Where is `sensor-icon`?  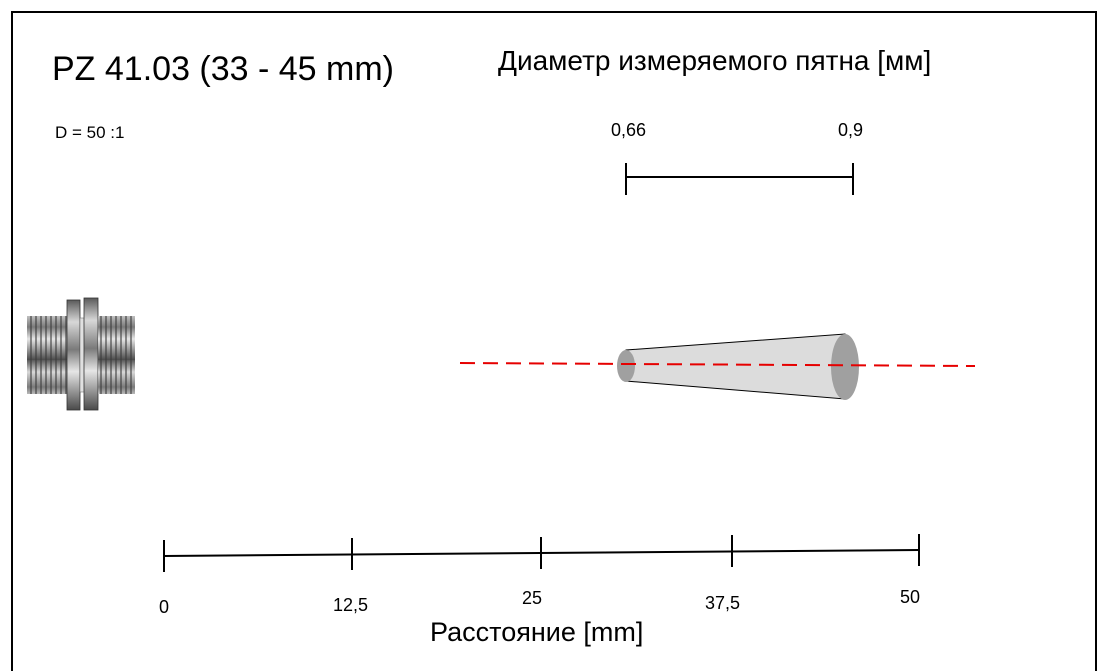
sensor-icon is located at coordinates (81, 354).